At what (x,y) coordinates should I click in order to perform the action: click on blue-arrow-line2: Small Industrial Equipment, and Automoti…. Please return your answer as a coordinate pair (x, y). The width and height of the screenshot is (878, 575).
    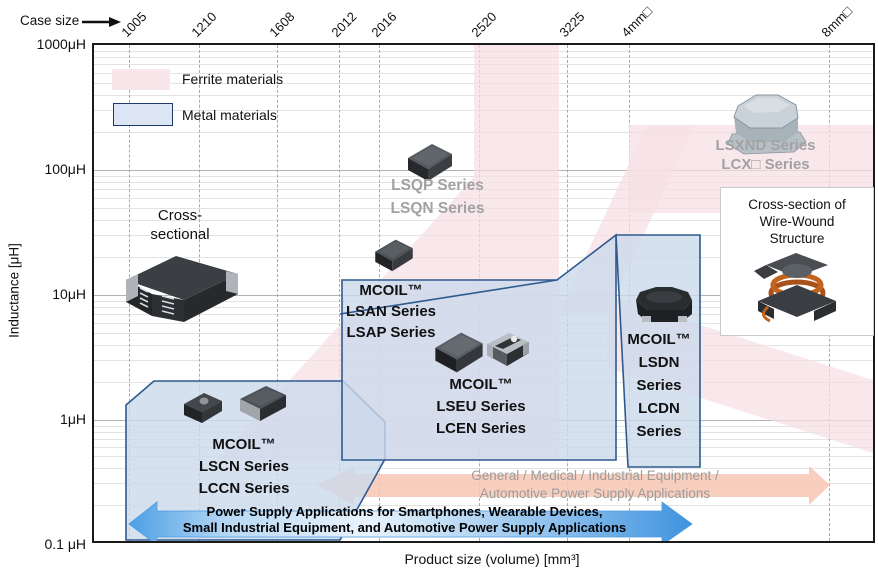
    Looking at the image, I should click on (404, 527).